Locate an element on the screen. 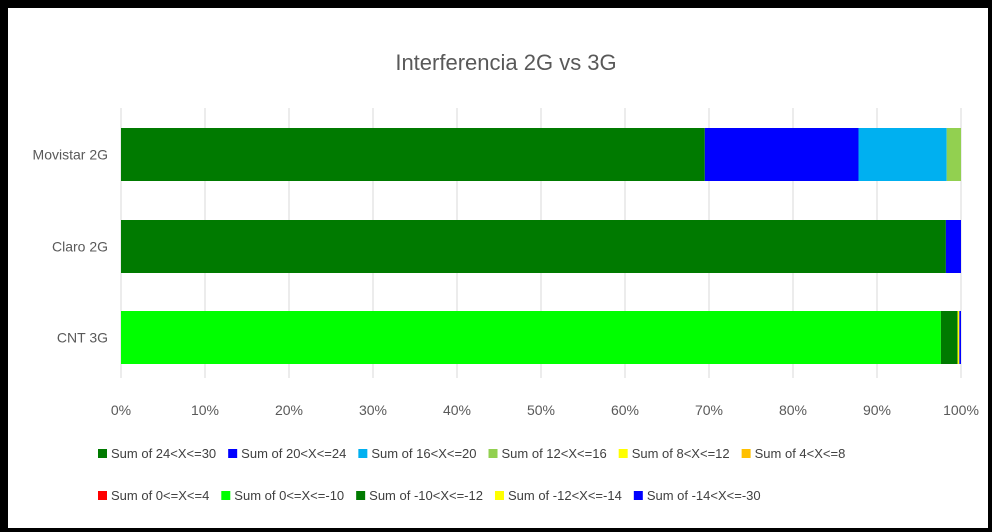  legend-item: Sum of -14<X<=-30 is located at coordinates (697, 495).